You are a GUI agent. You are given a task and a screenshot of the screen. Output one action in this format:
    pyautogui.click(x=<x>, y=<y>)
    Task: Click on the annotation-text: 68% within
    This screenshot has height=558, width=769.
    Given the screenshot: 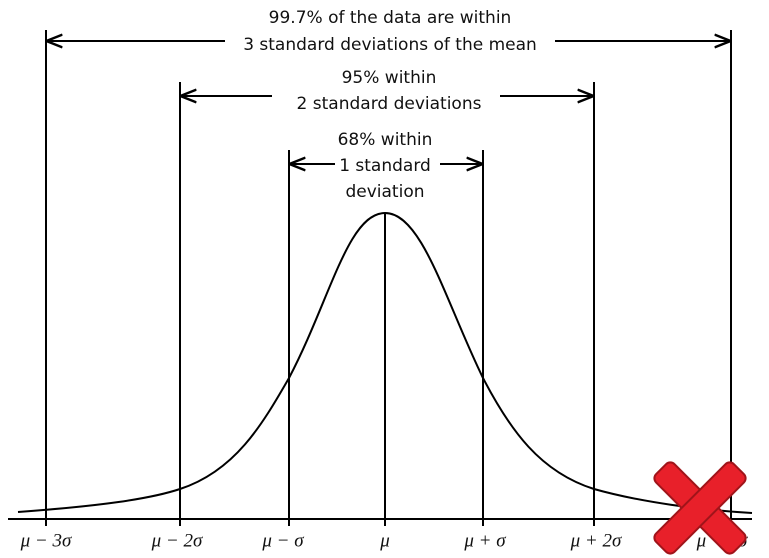 What is the action you would take?
    pyautogui.click(x=385, y=140)
    